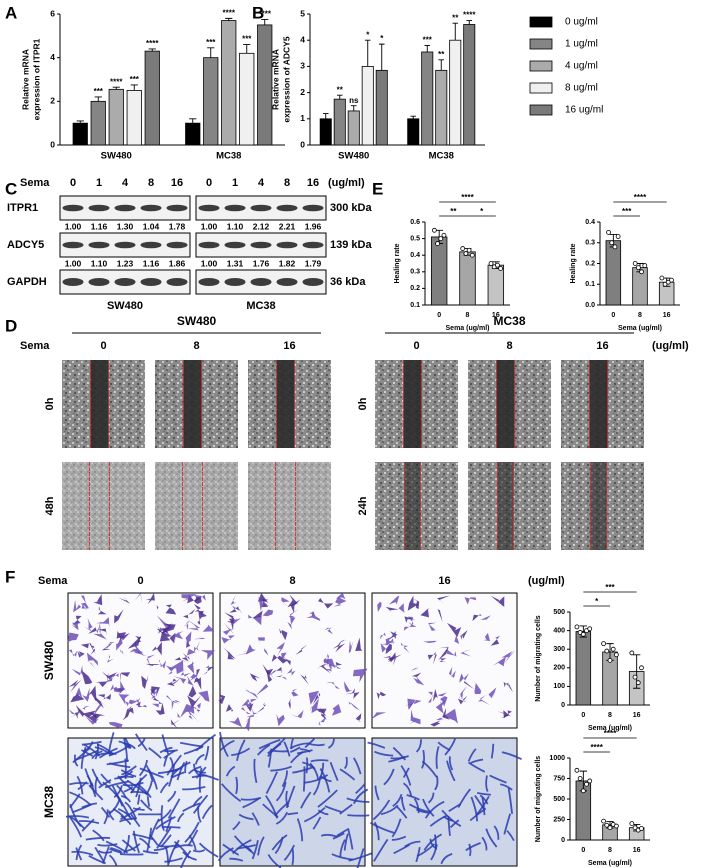 The width and height of the screenshot is (708, 868). What do you see at coordinates (235, 183) in the screenshot?
I see `dose-label: 1` at bounding box center [235, 183].